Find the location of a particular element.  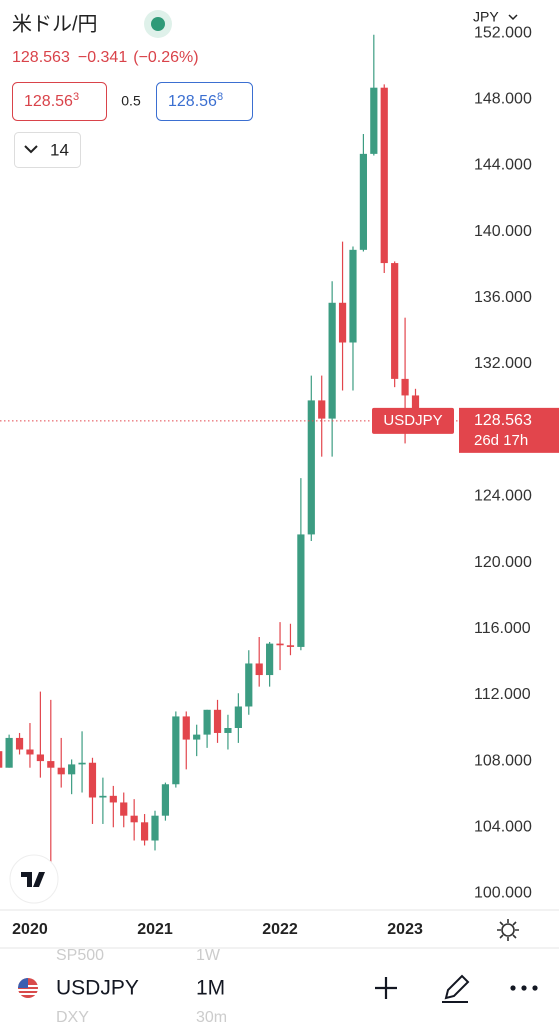

interval: 1M is located at coordinates (210, 988).